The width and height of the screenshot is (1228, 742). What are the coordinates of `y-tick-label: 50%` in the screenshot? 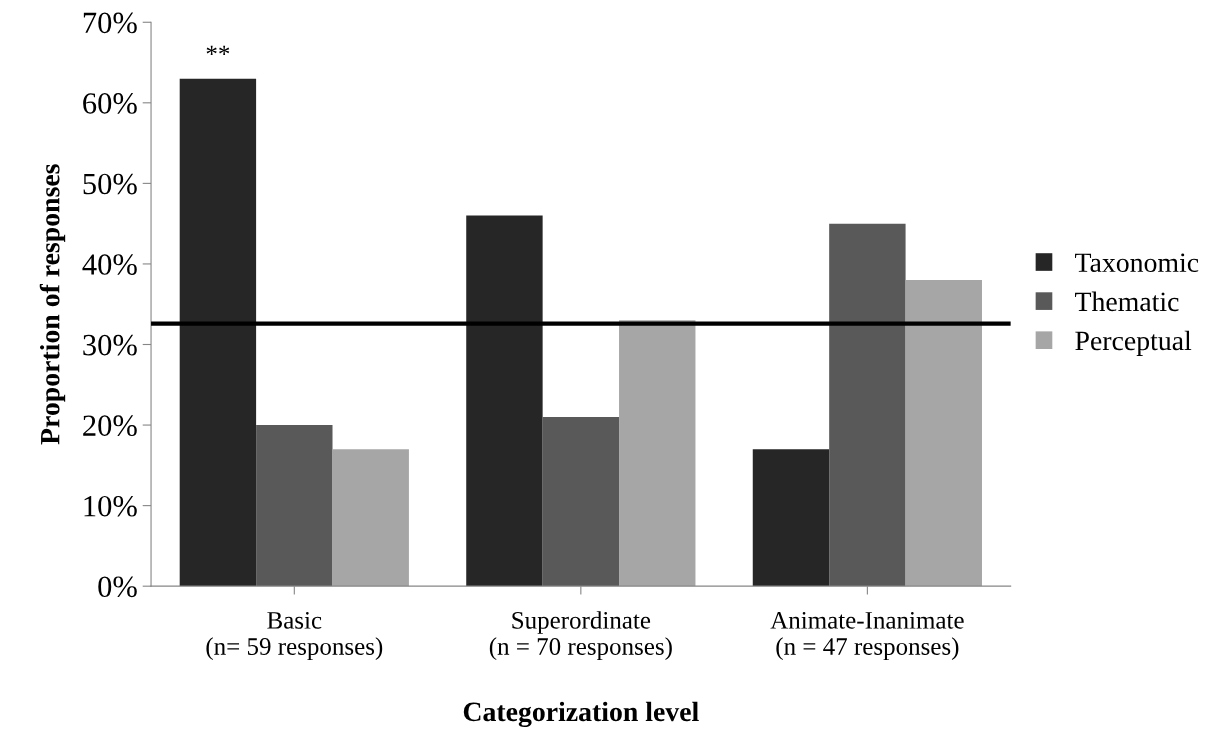 It's located at (110, 184).